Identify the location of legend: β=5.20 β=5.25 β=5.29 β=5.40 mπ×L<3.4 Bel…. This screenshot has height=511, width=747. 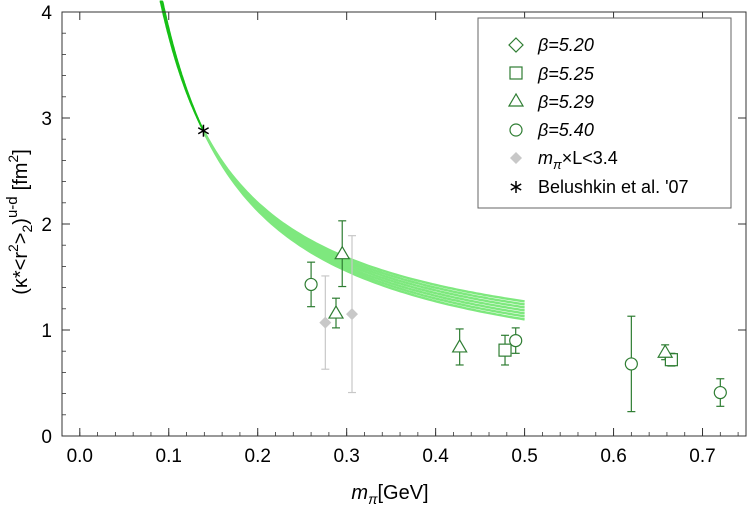
(604, 113).